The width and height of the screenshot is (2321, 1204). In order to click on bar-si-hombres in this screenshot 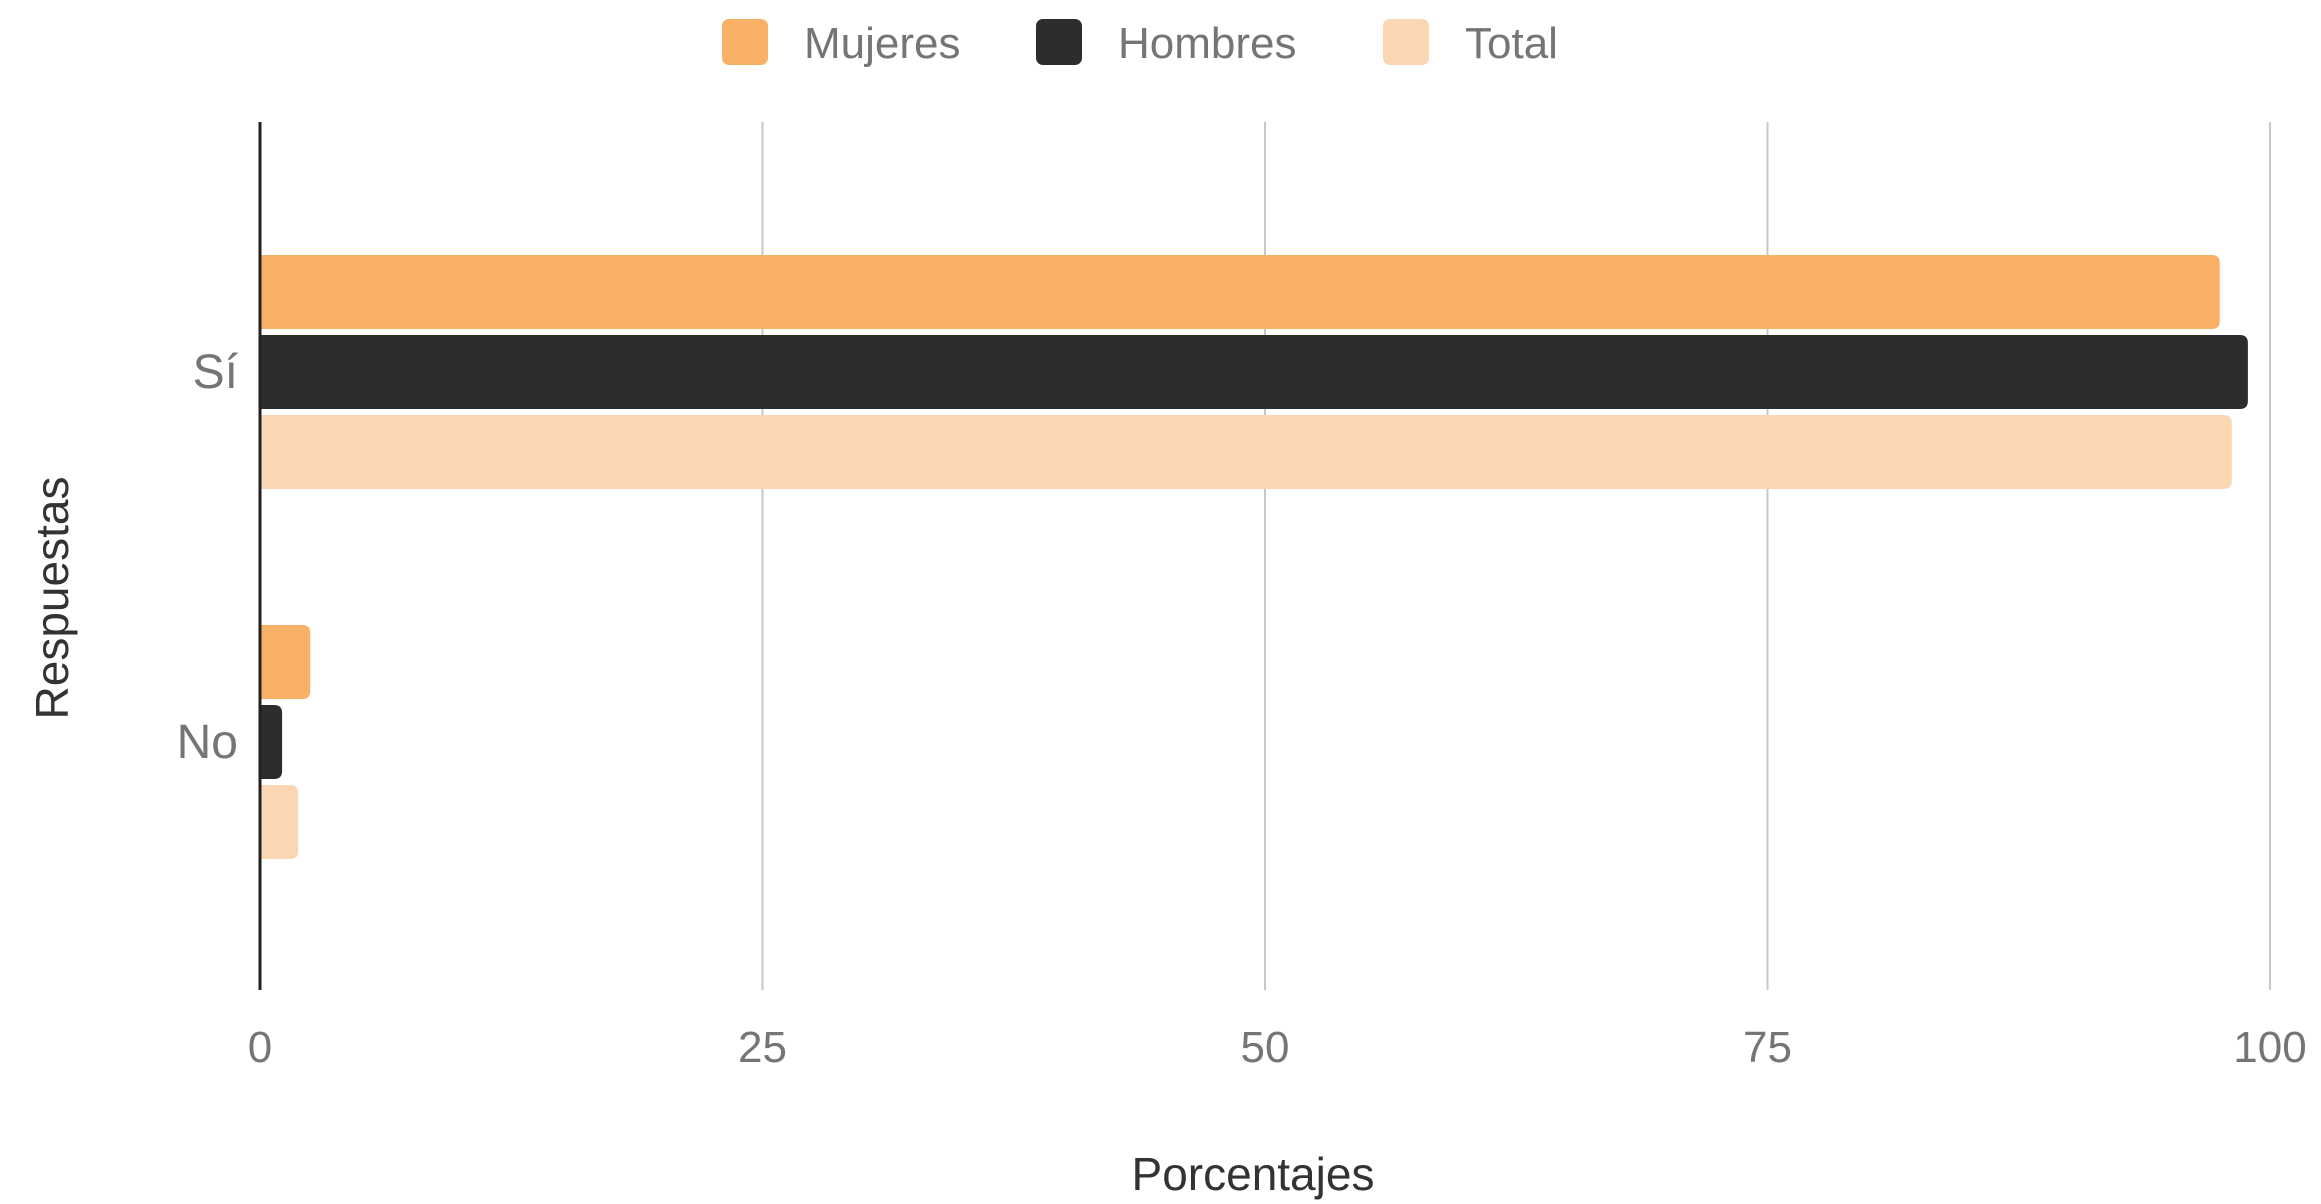, I will do `click(1254, 372)`.